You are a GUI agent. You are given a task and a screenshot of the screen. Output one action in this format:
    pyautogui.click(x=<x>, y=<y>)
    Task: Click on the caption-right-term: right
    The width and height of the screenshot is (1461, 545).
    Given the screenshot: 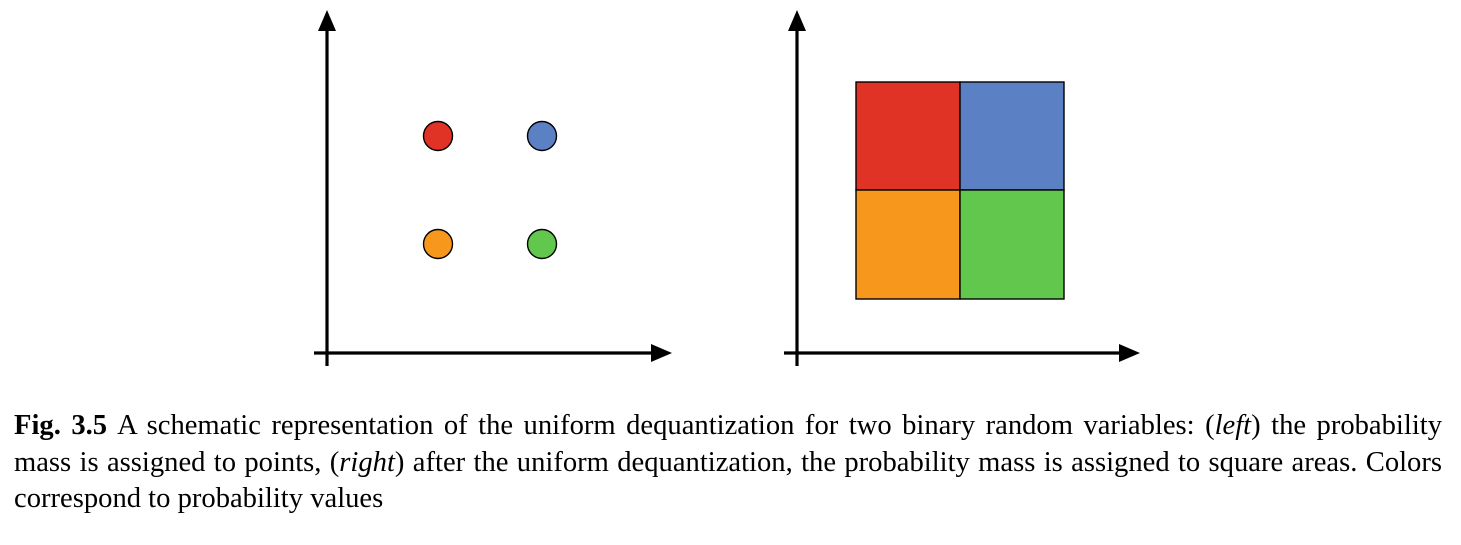 What is the action you would take?
    pyautogui.click(x=367, y=462)
    